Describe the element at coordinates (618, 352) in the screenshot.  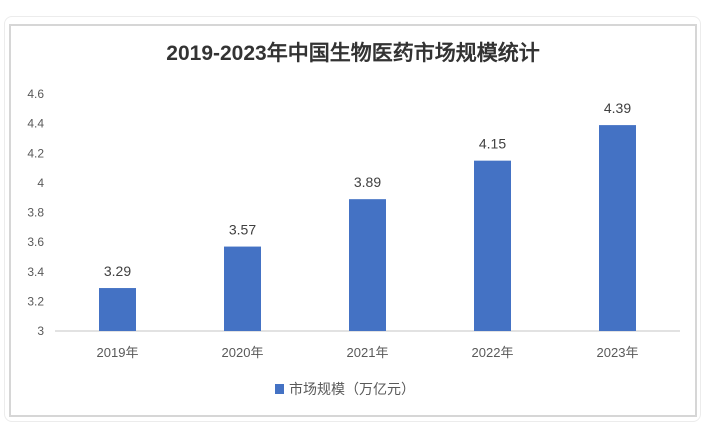
I see `x-tick-label: 2023年` at that location.